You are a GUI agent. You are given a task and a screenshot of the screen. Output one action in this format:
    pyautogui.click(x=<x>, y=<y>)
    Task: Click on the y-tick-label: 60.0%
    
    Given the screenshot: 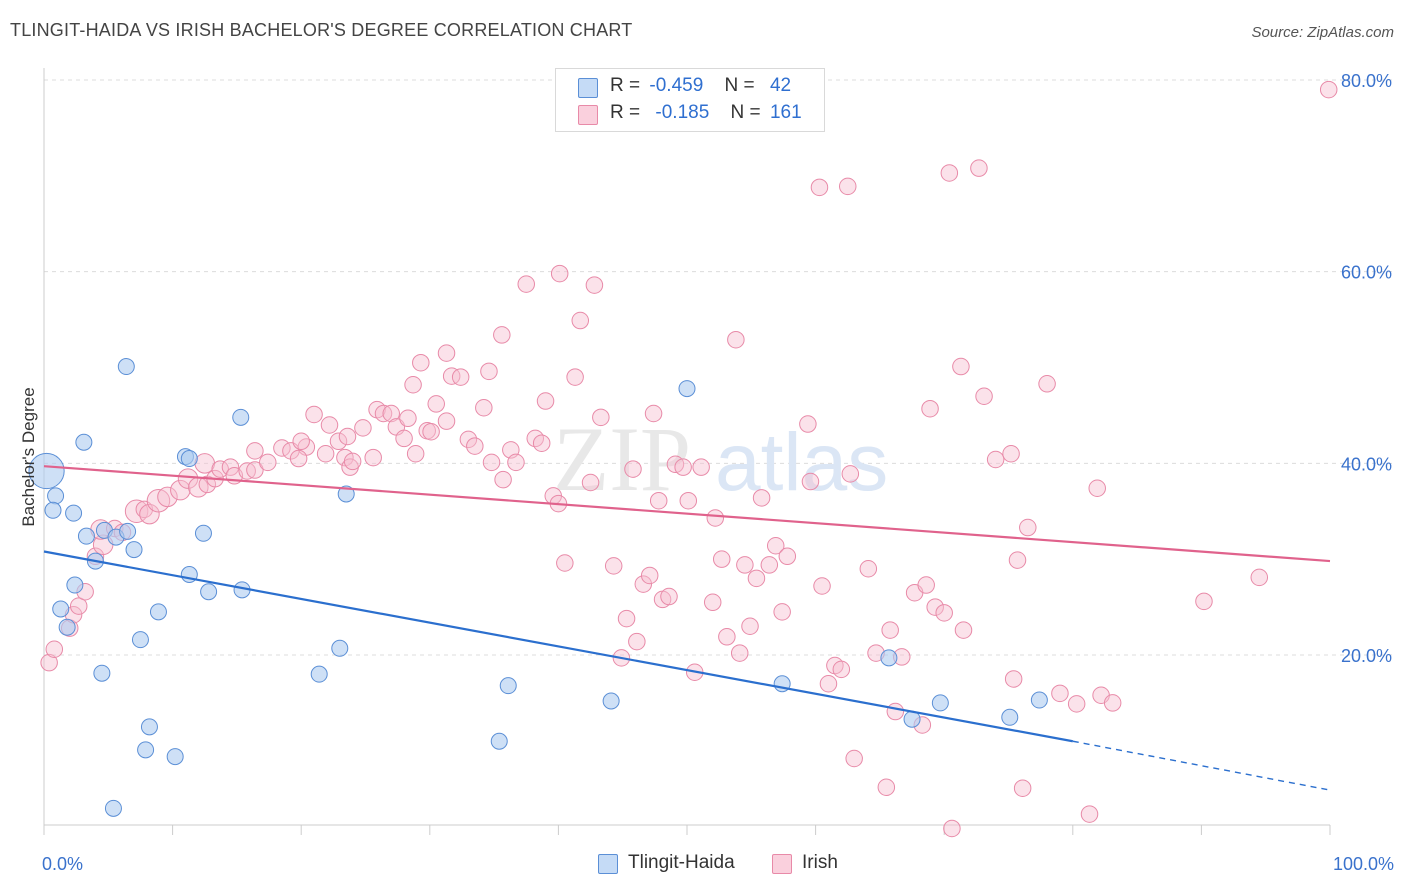 What is the action you would take?
    pyautogui.click(x=1366, y=273)
    